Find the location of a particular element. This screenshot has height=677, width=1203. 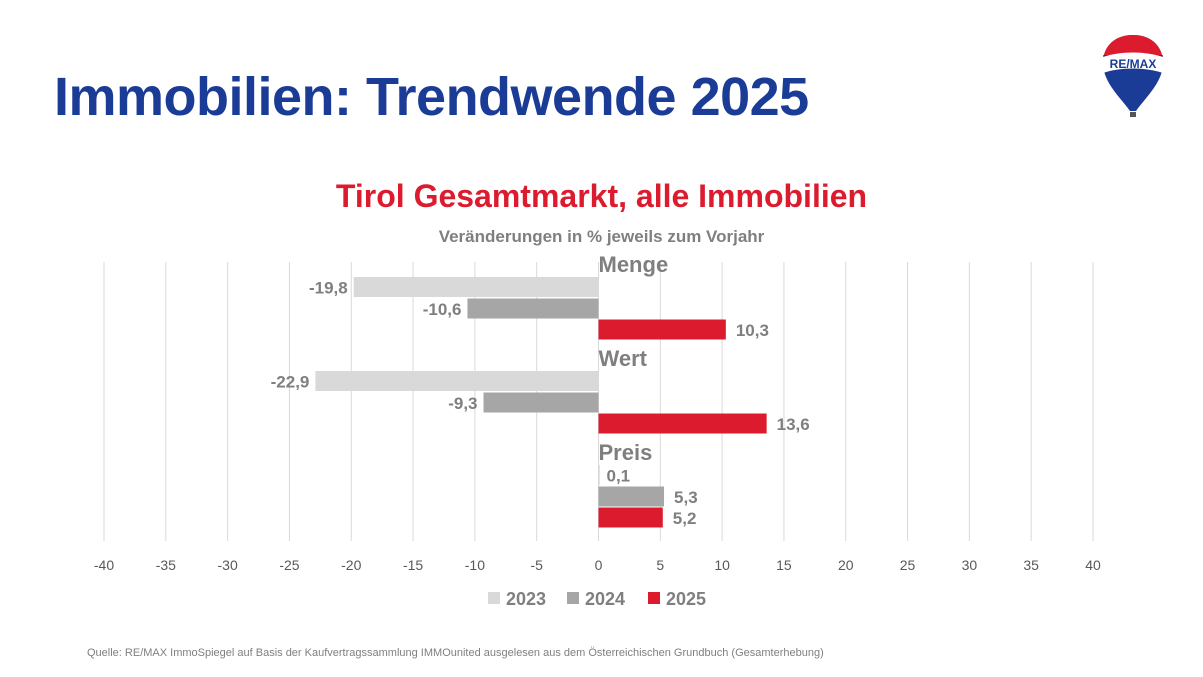

x-tick-label: 20 is located at coordinates (846, 565).